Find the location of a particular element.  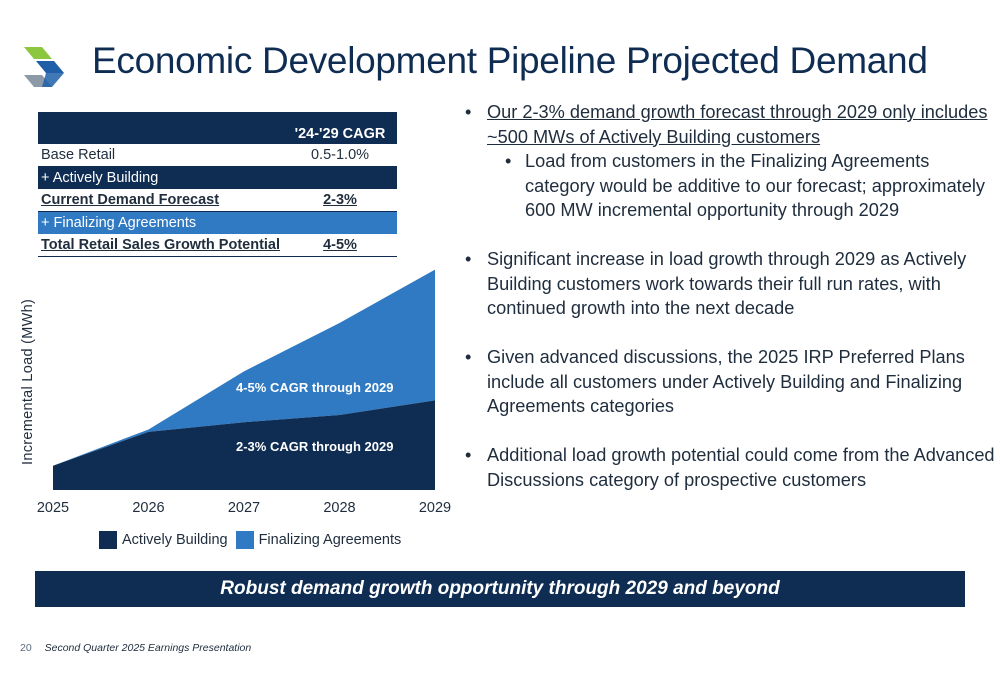

company-logo-icon is located at coordinates (44, 67).